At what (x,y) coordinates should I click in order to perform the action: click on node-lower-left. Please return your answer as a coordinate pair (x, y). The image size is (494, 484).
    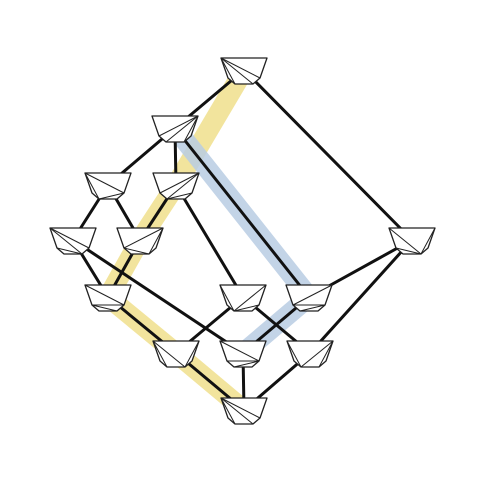
    Looking at the image, I should click on (108, 298).